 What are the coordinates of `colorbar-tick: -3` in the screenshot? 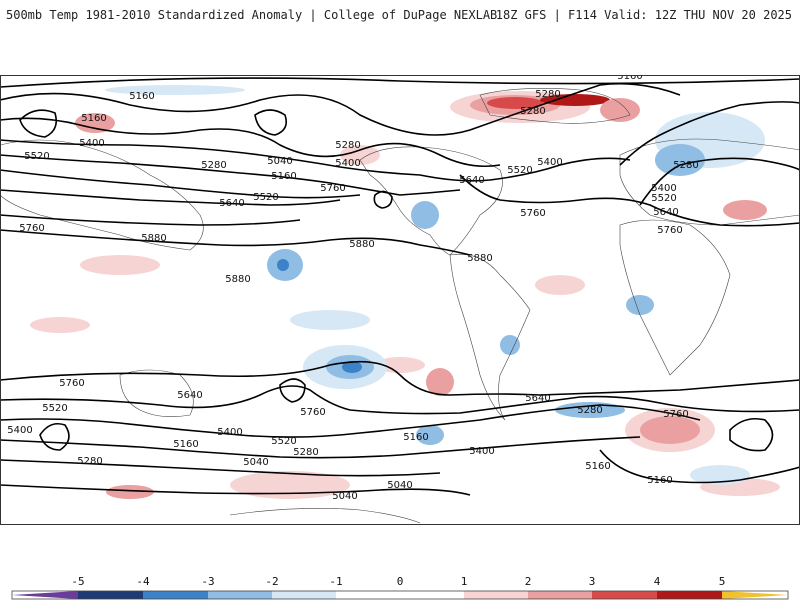 It's located at (208, 581).